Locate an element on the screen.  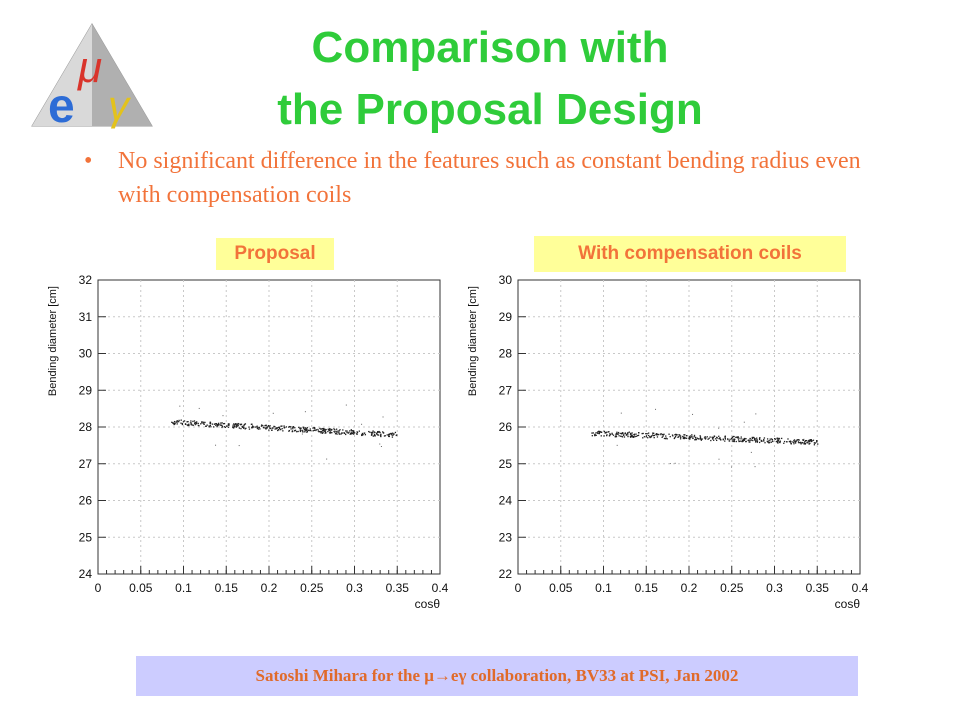
x-tick-label: 0.05 is located at coordinates (561, 588).